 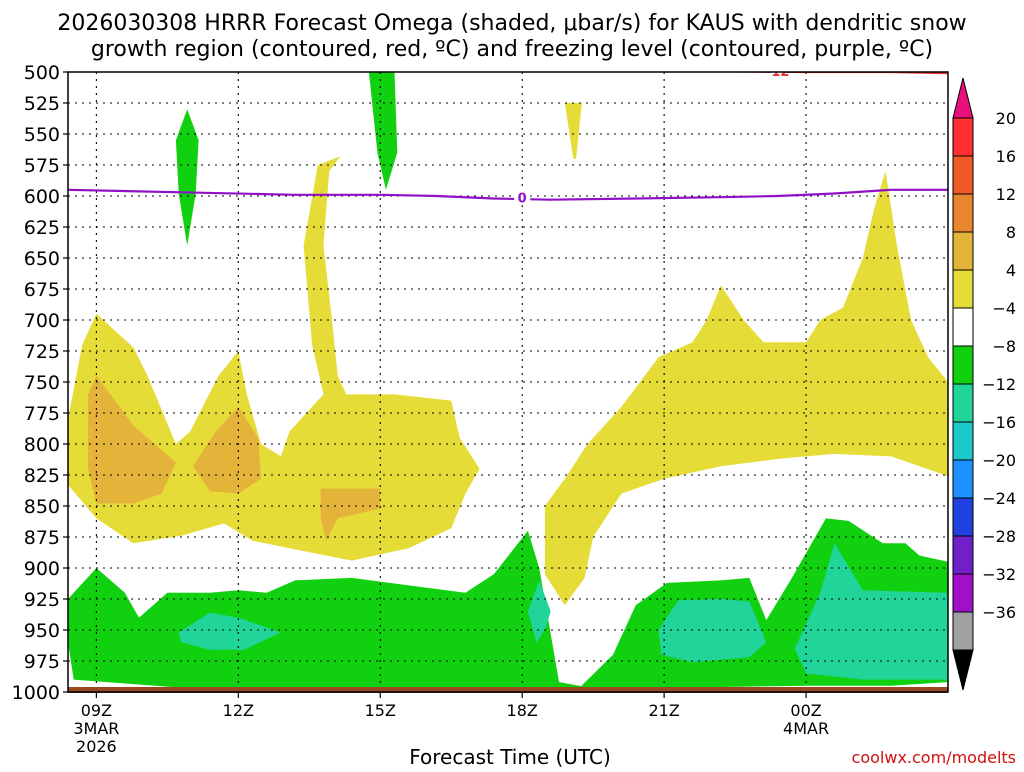 I want to click on ytick-label-675: 675, so click(x=42, y=290).